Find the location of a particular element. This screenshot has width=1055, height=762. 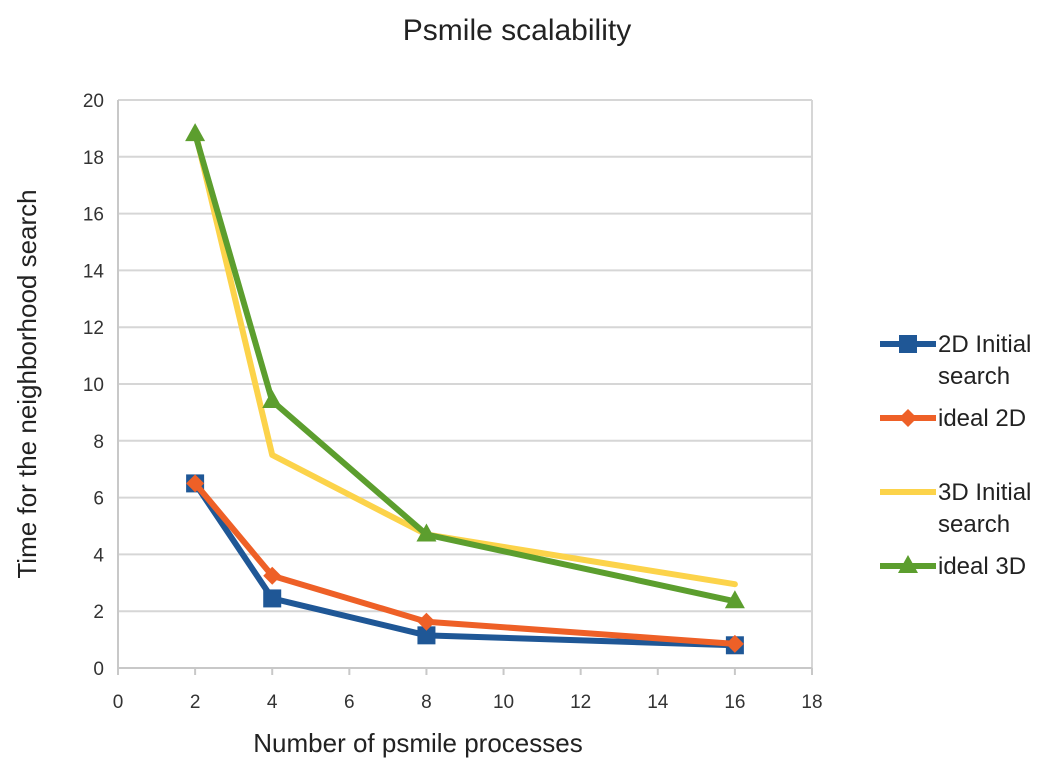

x-tick-label: 14 is located at coordinates (658, 702).